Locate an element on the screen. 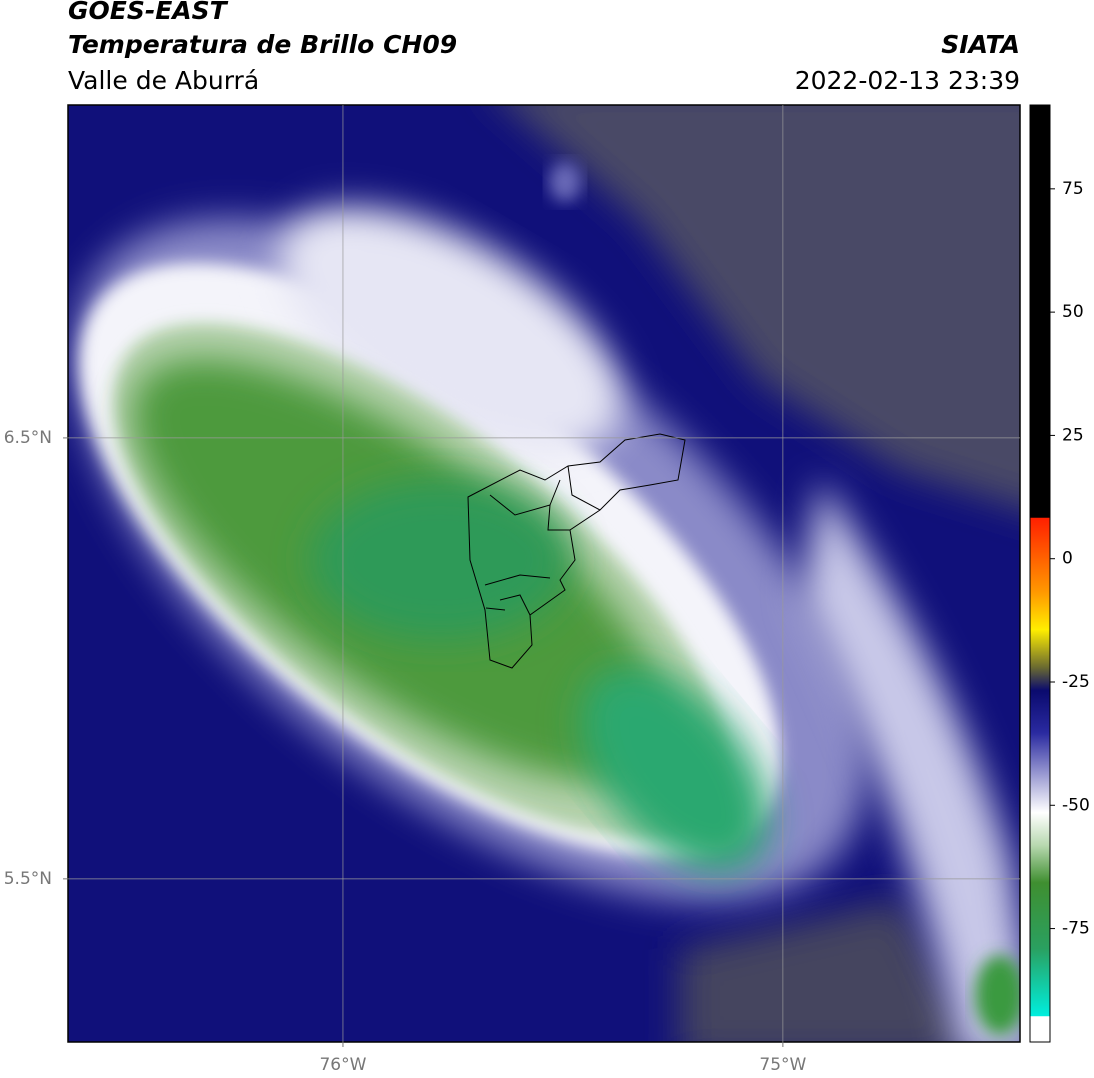  x-tick-label: 75°W is located at coordinates (782, 1065).